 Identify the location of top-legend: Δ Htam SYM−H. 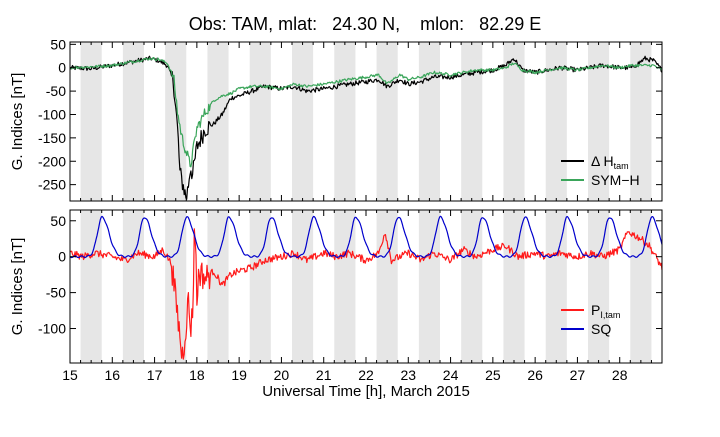
(600, 170).